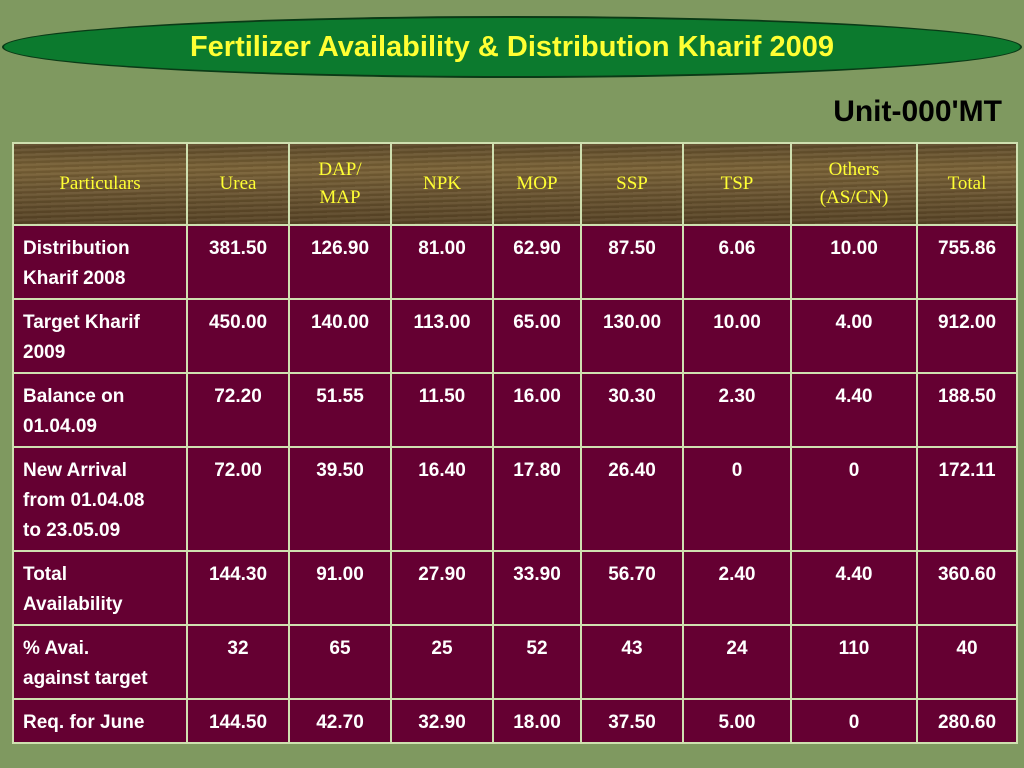 The width and height of the screenshot is (1024, 768). I want to click on table-cell: 81.00, so click(442, 262).